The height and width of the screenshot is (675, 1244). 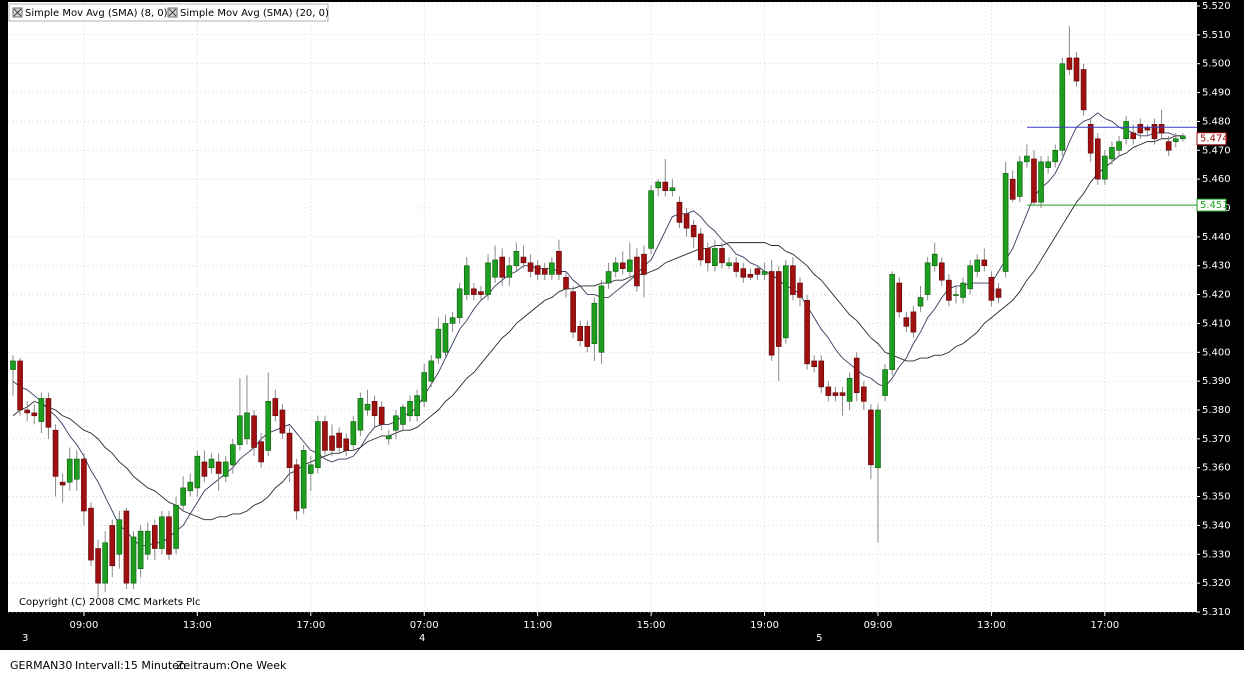 What do you see at coordinates (1216, 497) in the screenshot?
I see `y-tick-label: 5.350` at bounding box center [1216, 497].